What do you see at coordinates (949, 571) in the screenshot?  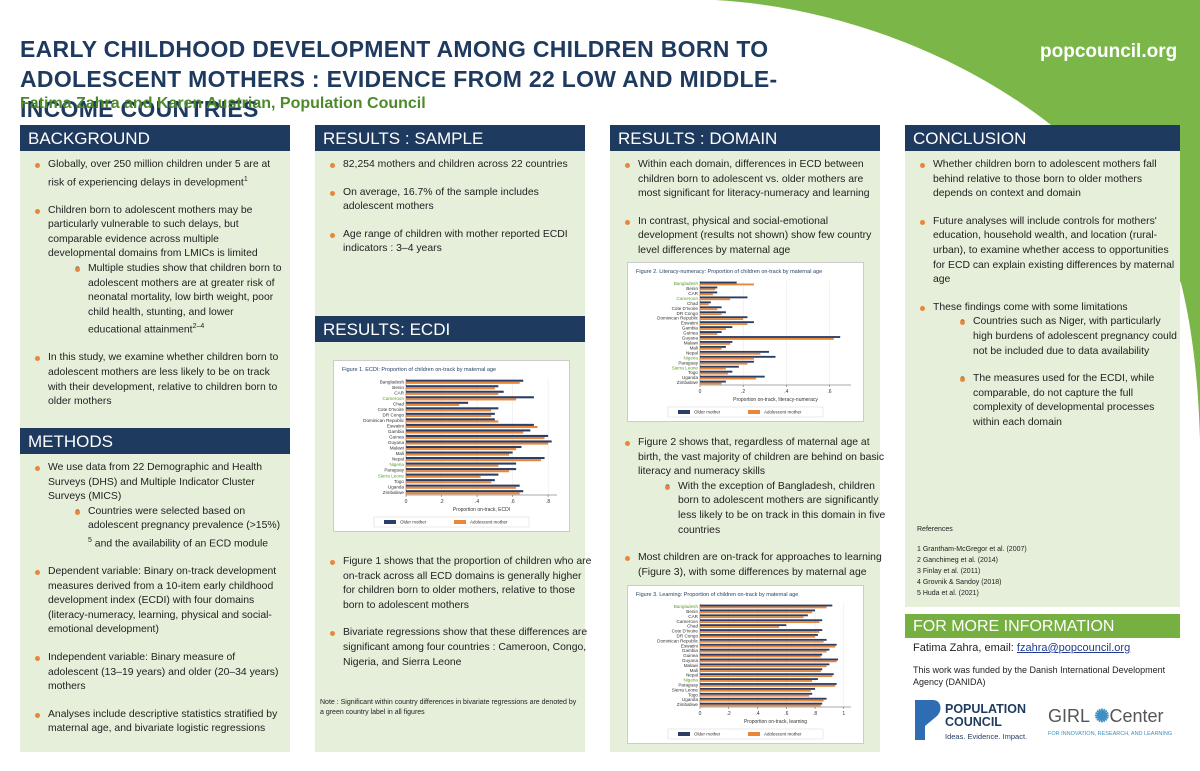 I see `reference: 3 Finlay et al. (2011)` at bounding box center [949, 571].